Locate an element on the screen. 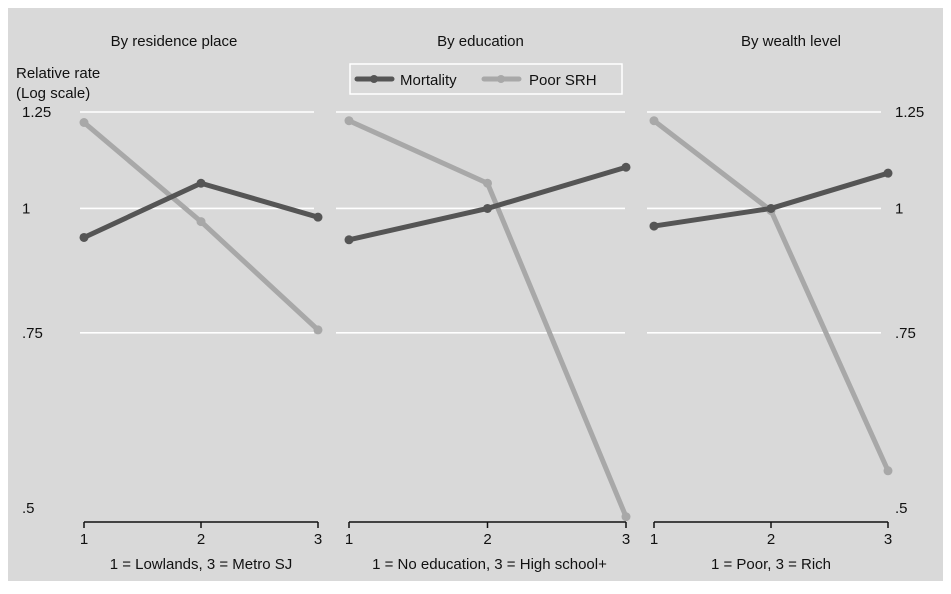 The width and height of the screenshot is (951, 594). x-axis-label: 1 = No education, 3 = High school+ is located at coordinates (489, 564).